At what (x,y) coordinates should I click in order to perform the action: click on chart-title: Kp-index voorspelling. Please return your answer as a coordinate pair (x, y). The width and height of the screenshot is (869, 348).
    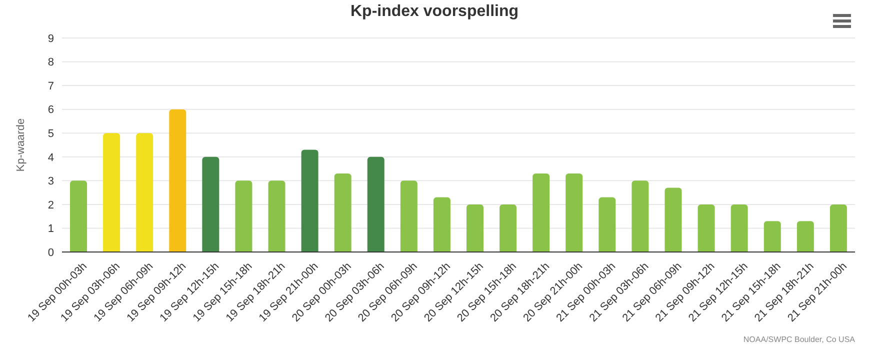
    Looking at the image, I should click on (434, 12).